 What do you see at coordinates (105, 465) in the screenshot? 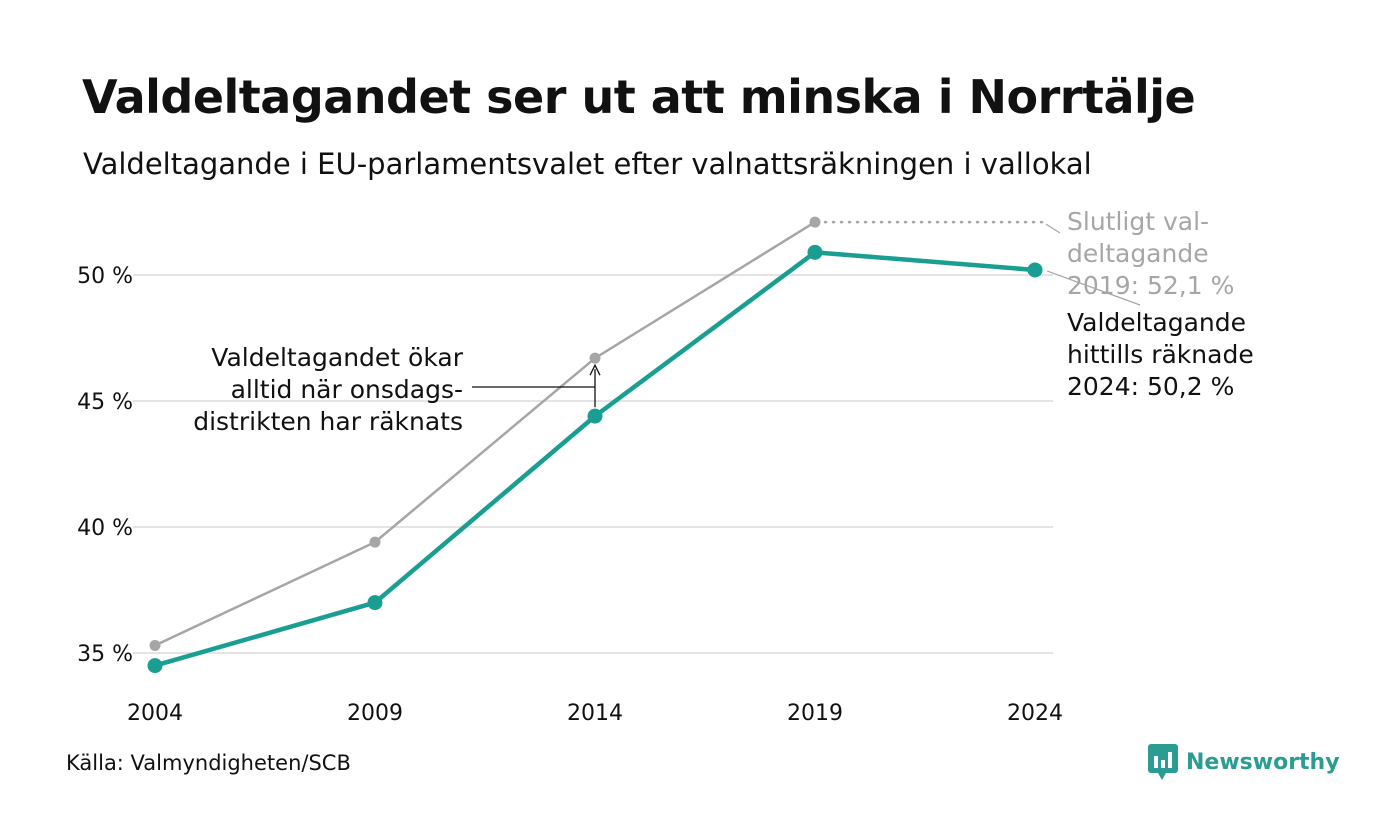
I see `y-axis-ticks: 35 % 40 % 45 % 50 %` at bounding box center [105, 465].